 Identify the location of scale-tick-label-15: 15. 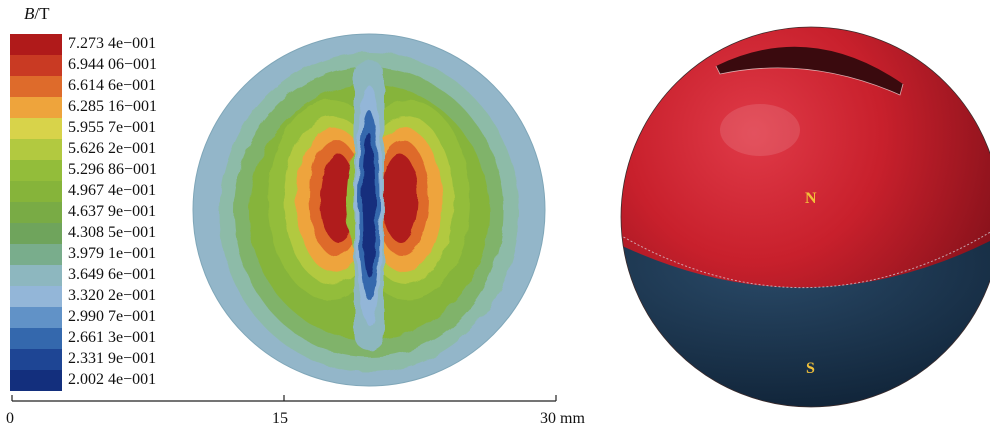
(280, 418).